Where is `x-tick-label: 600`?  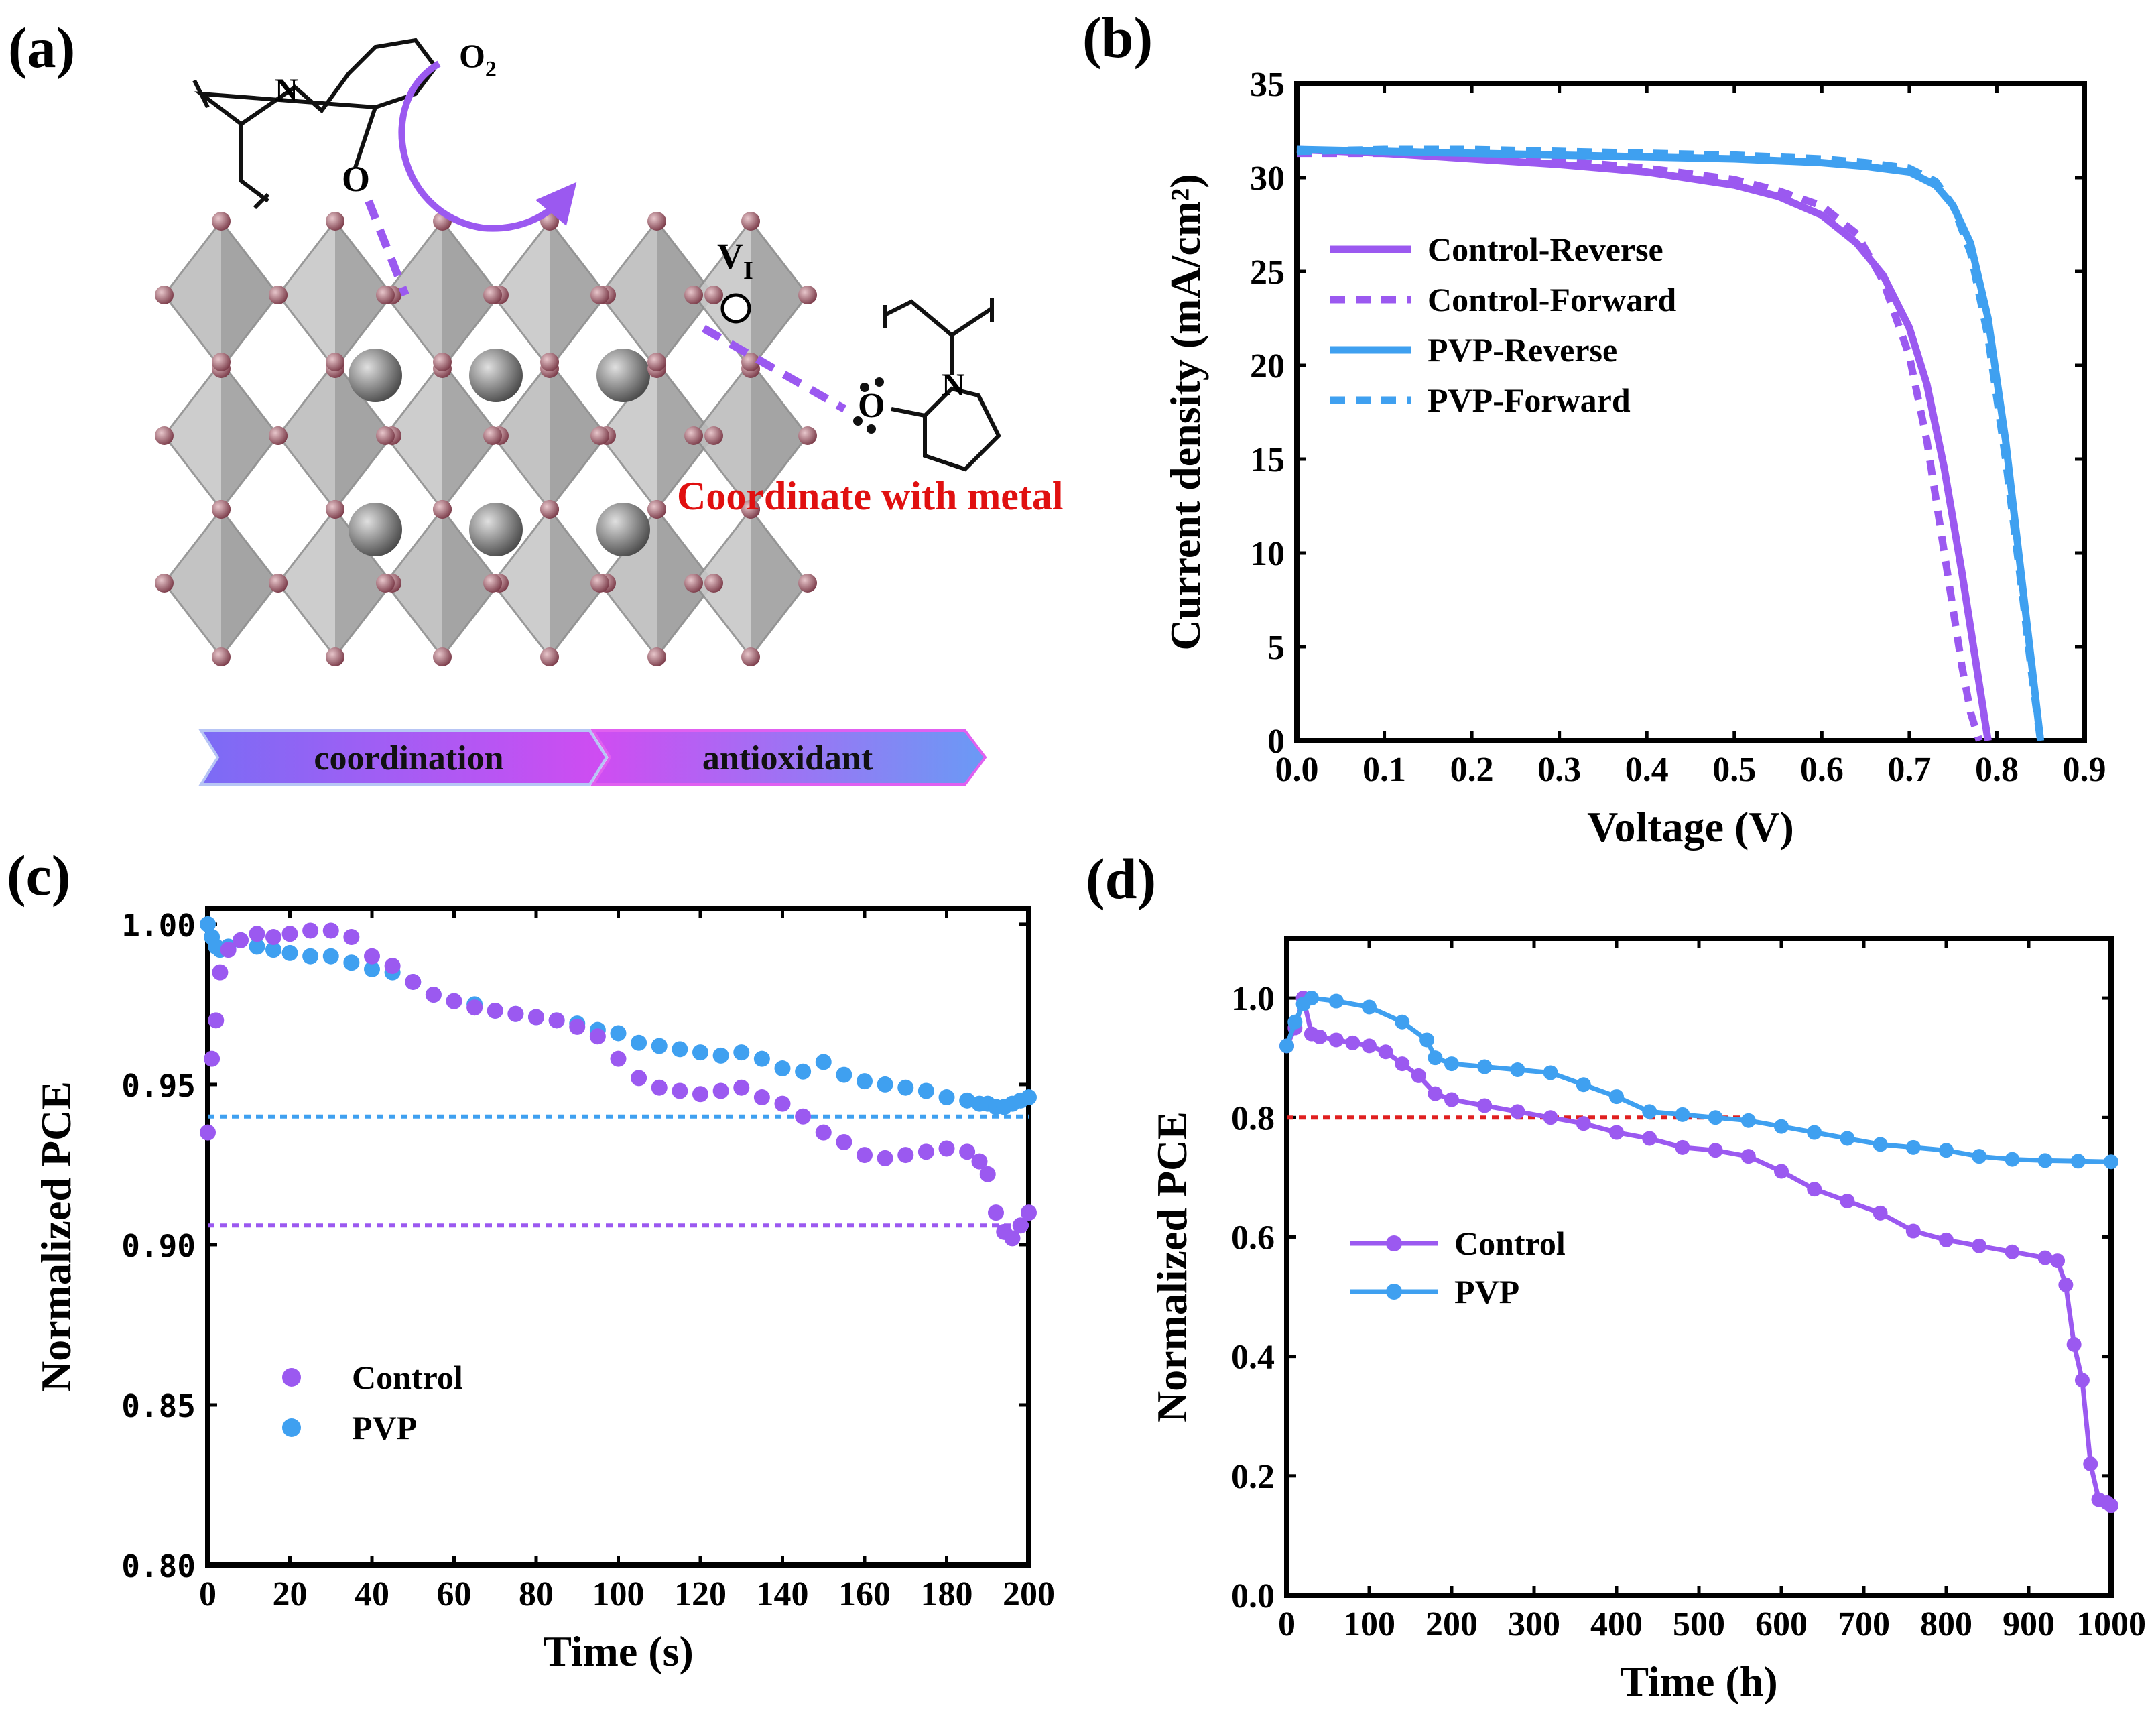 x-tick-label: 600 is located at coordinates (1782, 1625).